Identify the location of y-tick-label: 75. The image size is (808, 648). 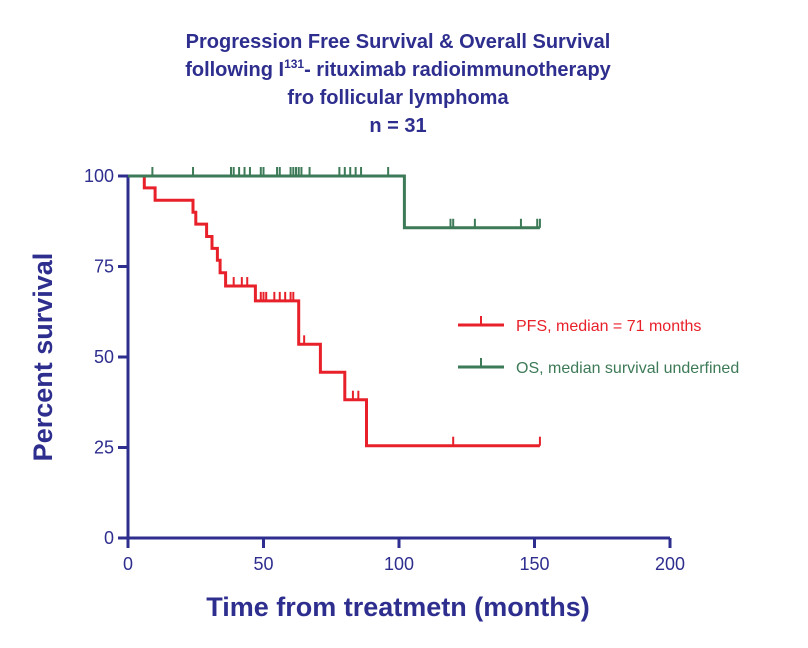
(104, 267).